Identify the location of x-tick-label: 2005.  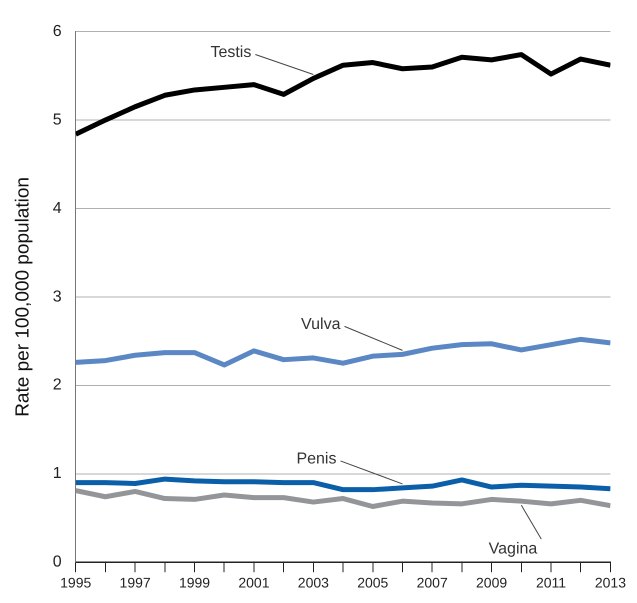
(373, 582).